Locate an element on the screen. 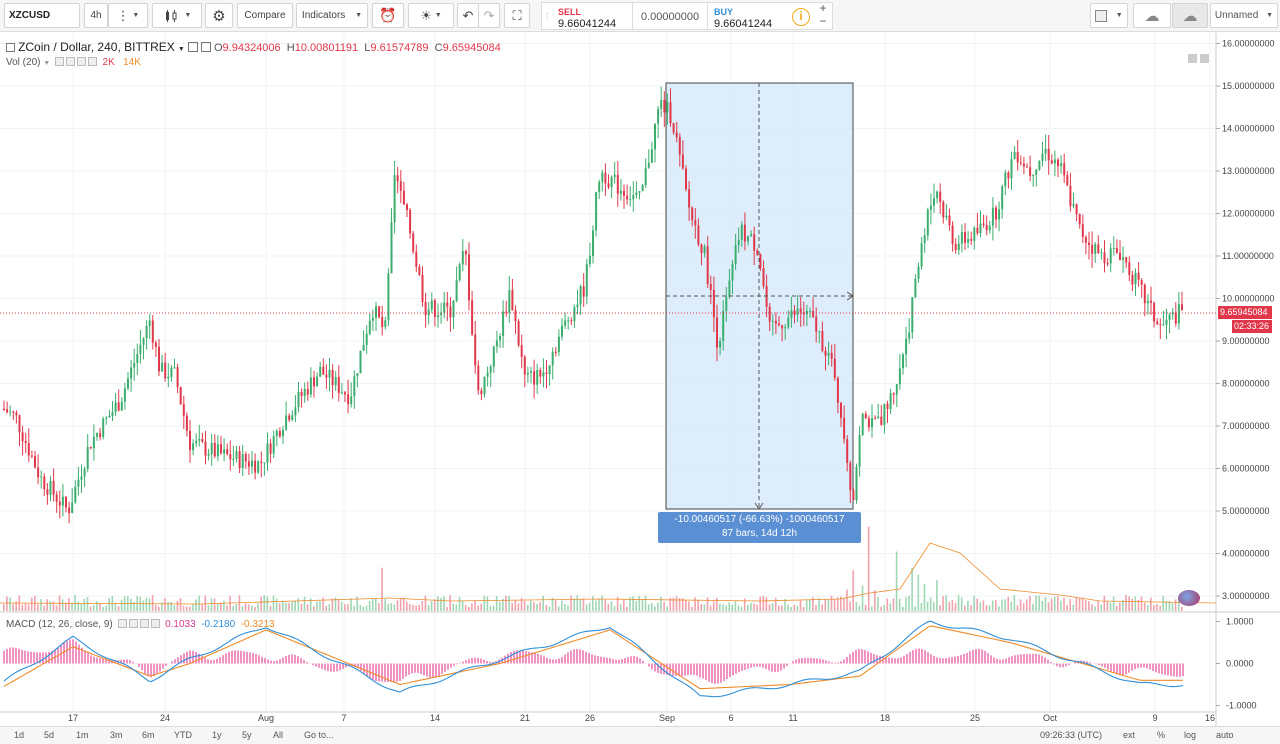 Image resolution: width=1280 pixels, height=744 pixels. range-5d: 5d is located at coordinates (49, 735).